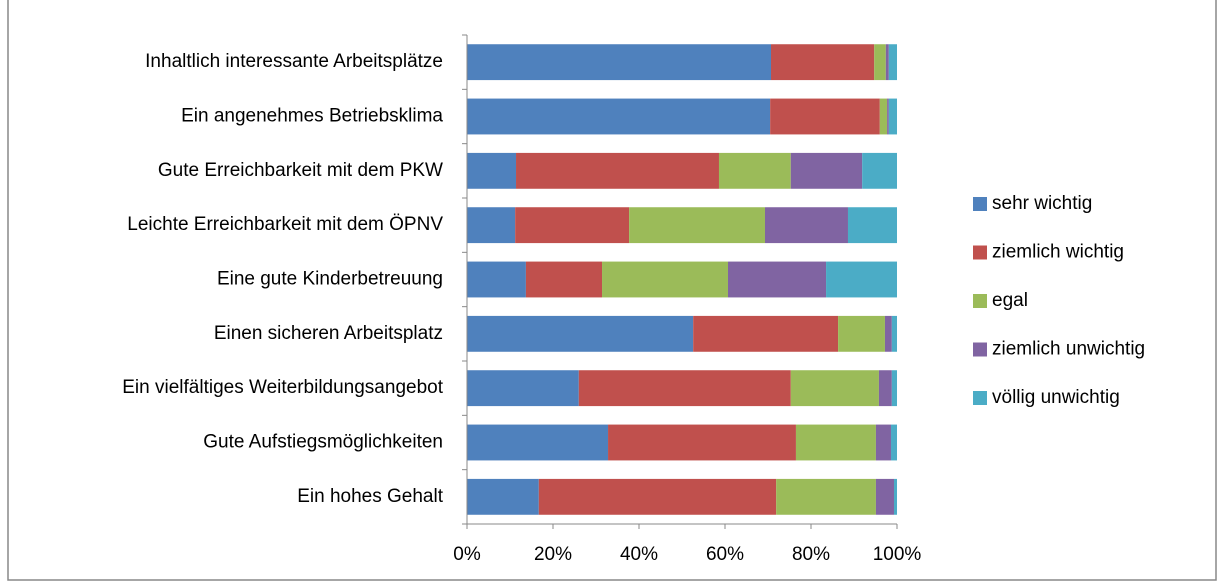  I want to click on y-tick-label: Gute Erreichbarkeit mit dem PKW, so click(300, 170).